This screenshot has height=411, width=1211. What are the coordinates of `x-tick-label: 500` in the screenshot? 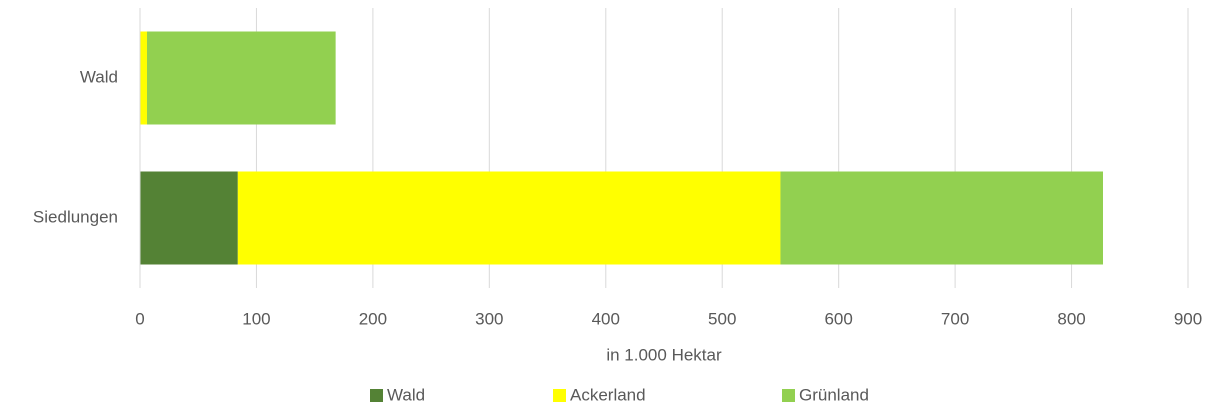 It's located at (722, 318).